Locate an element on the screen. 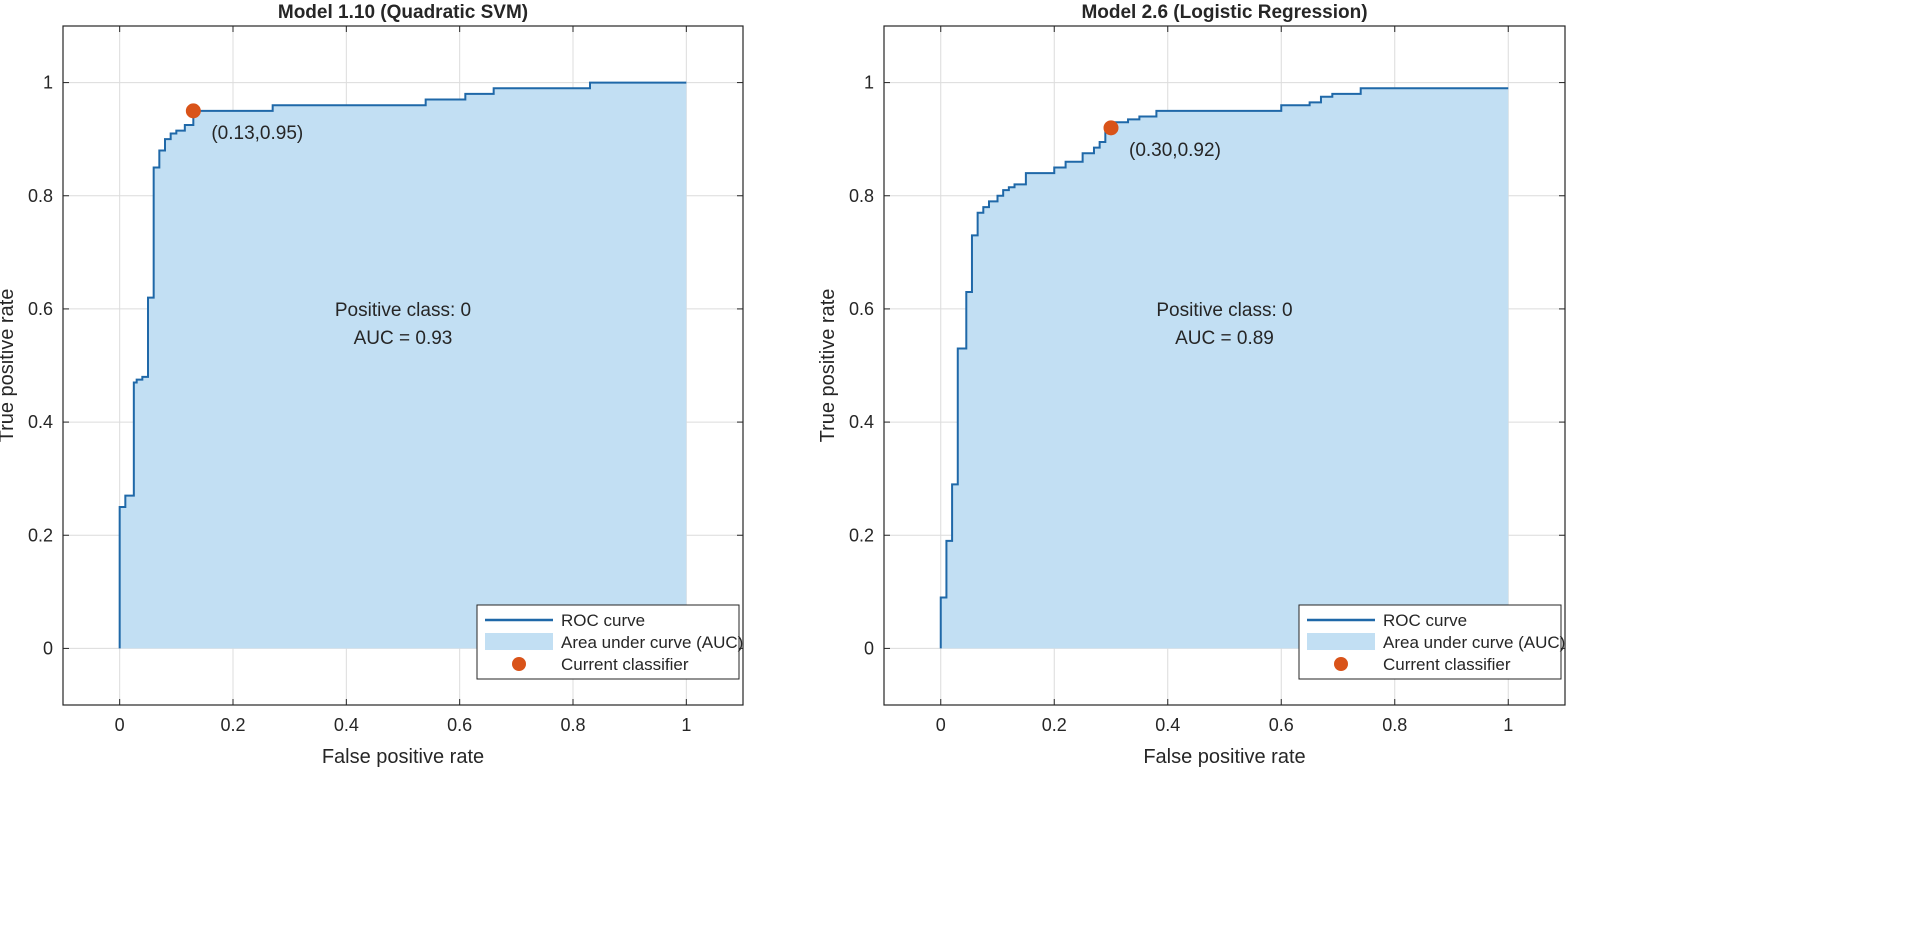 This screenshot has height=943, width=1930. chart-title: Model 2.6 (Logistic Regression) is located at coordinates (1224, 12).